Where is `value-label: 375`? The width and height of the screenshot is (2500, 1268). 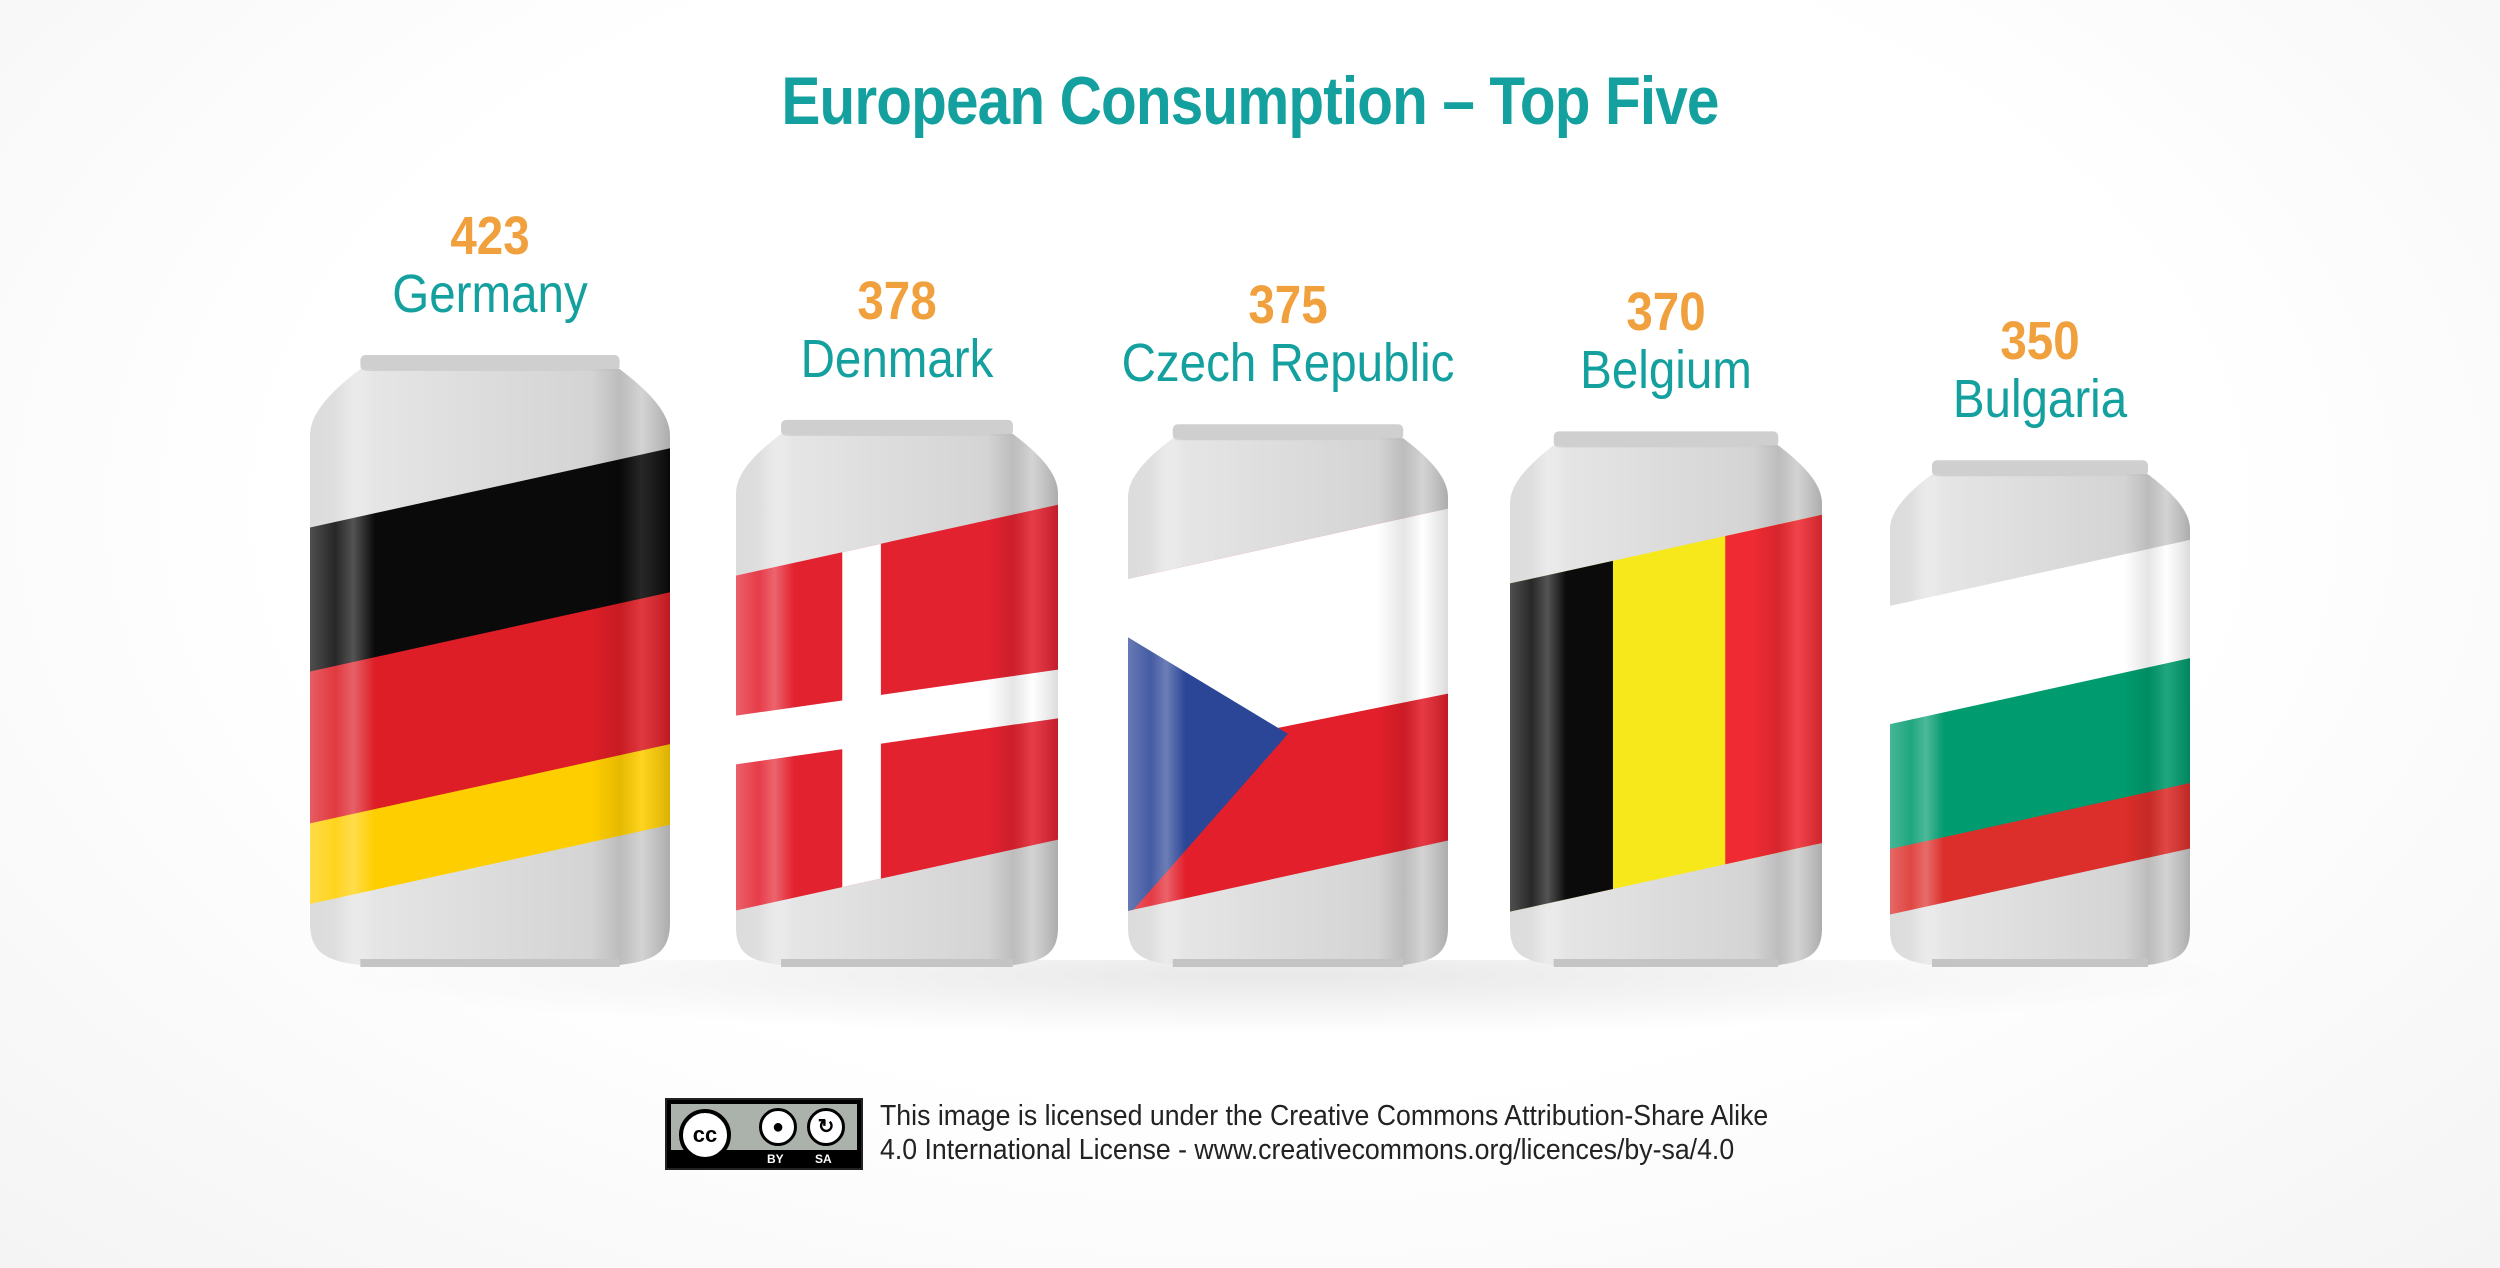
value-label: 375 is located at coordinates (1288, 305).